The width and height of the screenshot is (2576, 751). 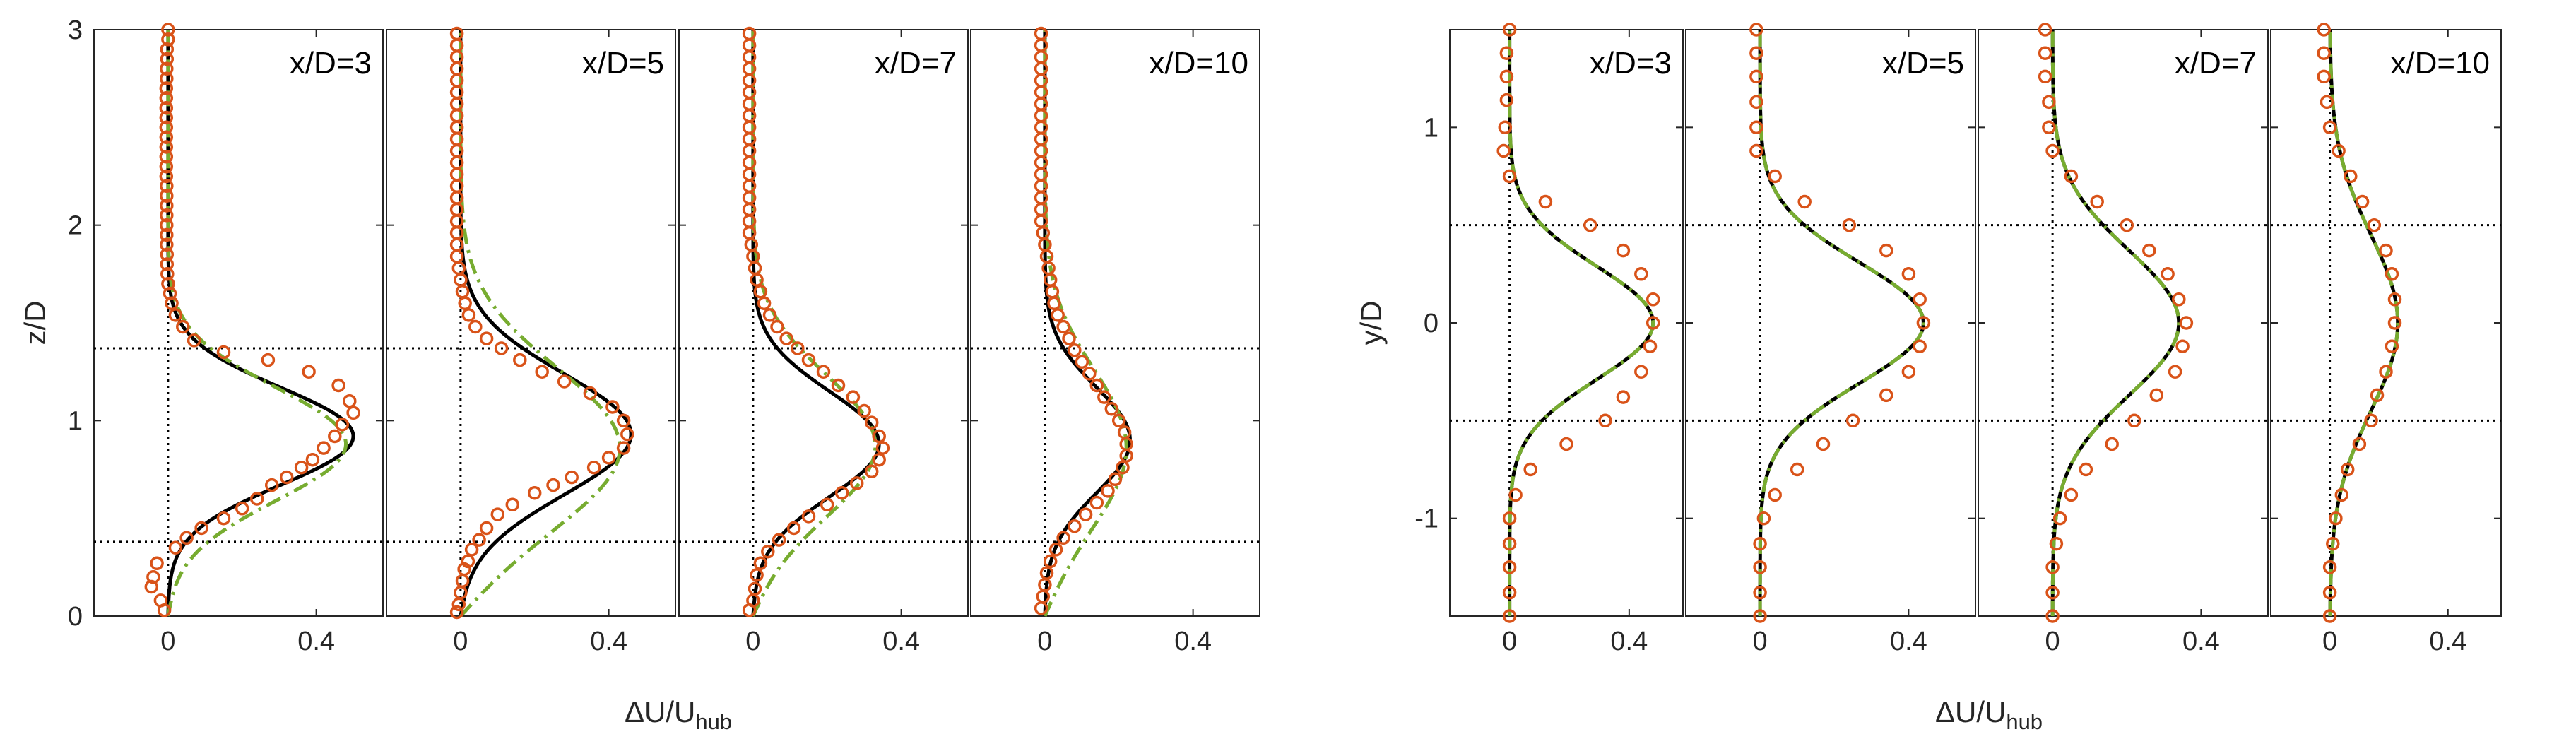 I want to click on lateral-x-tick-label: 0.4, so click(x=1629, y=641).